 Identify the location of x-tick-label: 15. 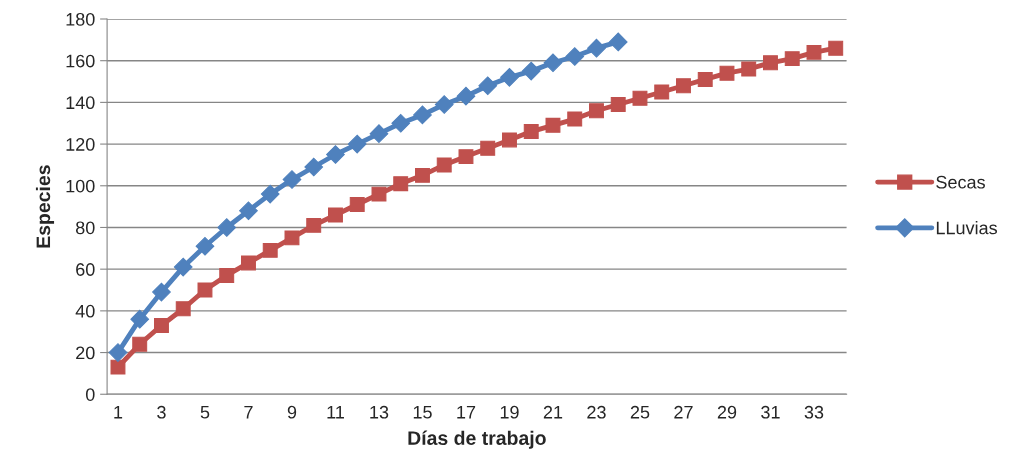
(422, 412).